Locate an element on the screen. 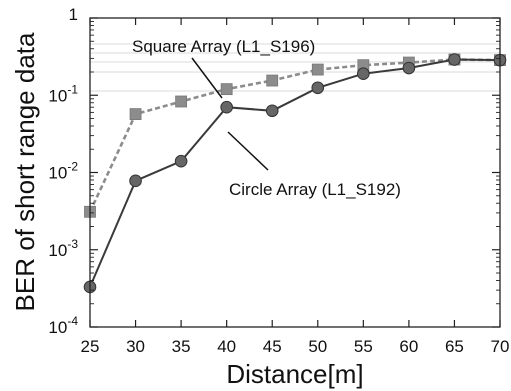 This screenshot has height=391, width=511. y-tick-label: 10⁻² is located at coordinates (63, 171).